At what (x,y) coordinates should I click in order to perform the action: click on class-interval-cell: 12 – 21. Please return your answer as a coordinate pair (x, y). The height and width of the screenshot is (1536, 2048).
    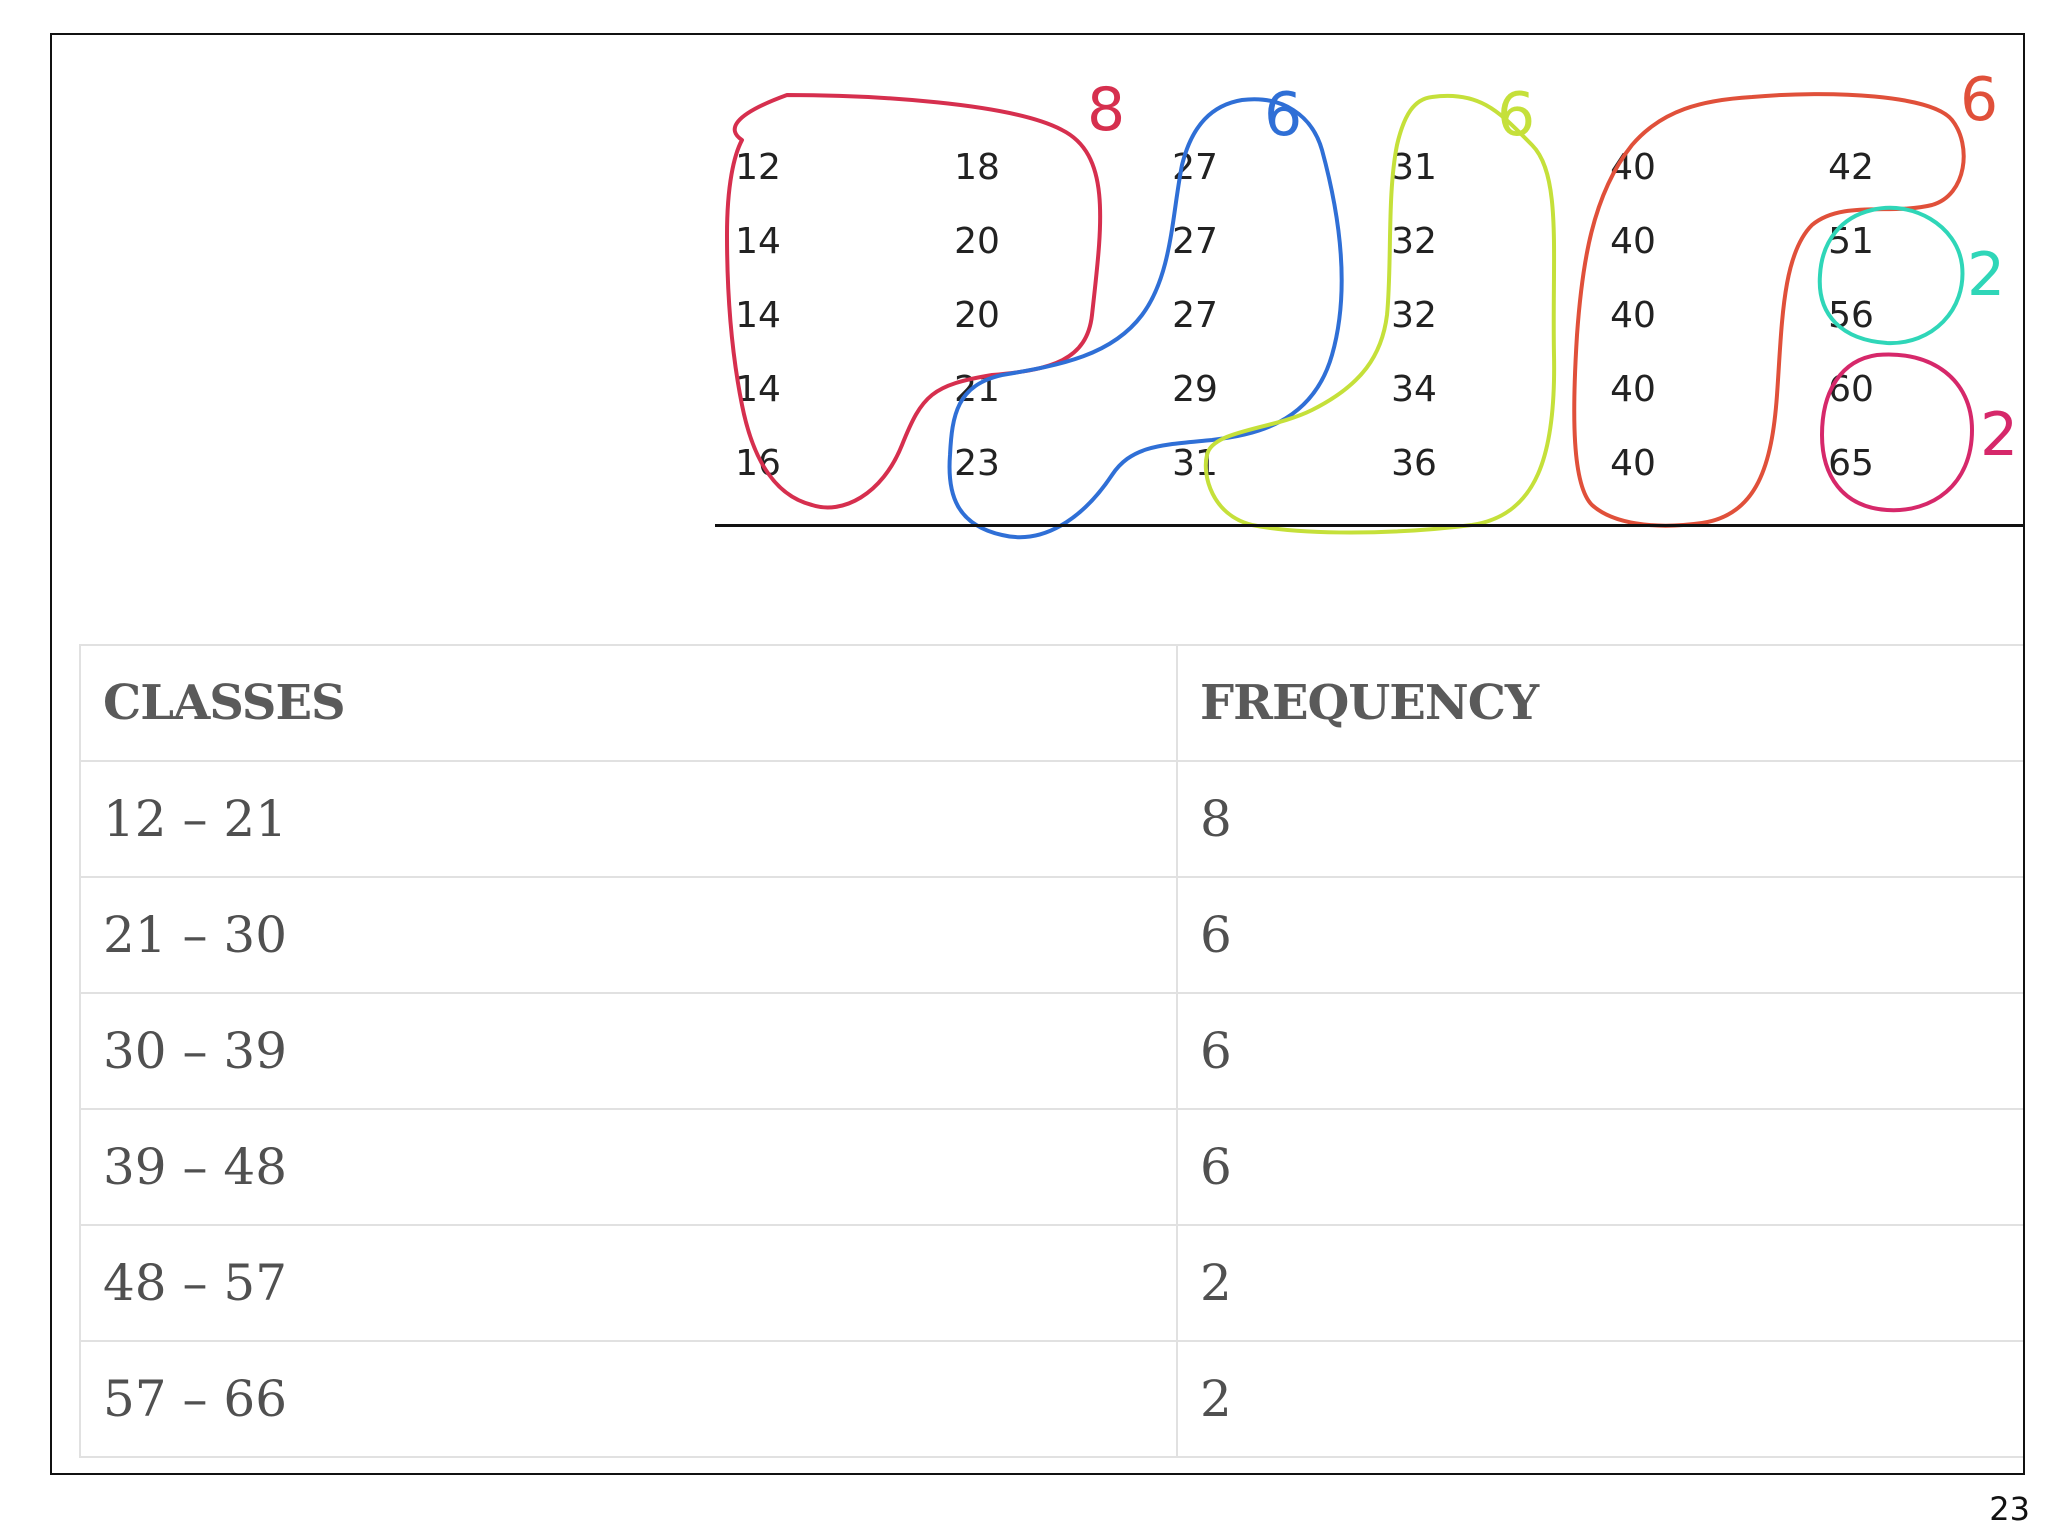
    Looking at the image, I should click on (628, 819).